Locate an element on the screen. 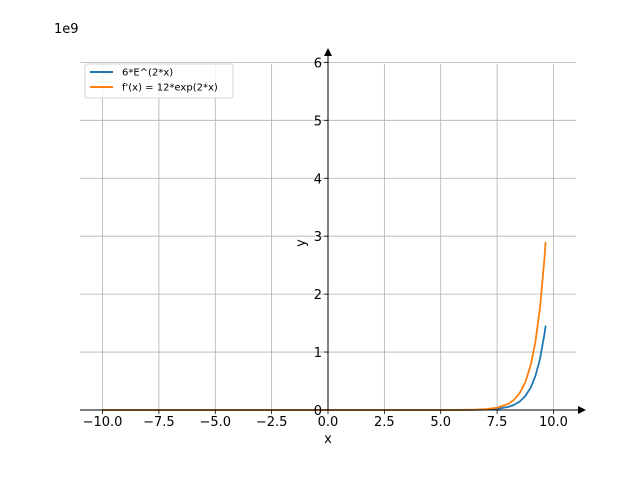 The width and height of the screenshot is (640, 480). x-tick-label: −2.5 is located at coordinates (272, 422).